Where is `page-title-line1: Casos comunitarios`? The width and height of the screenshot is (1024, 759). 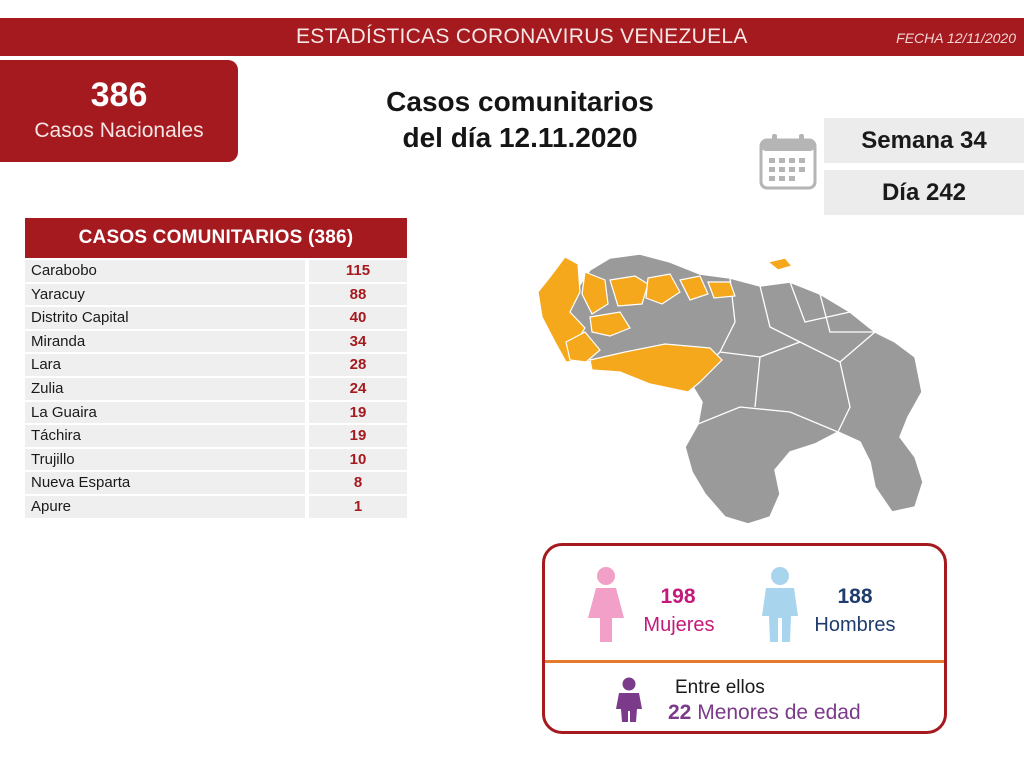
page-title-line1: Casos comunitarios is located at coordinates (520, 101).